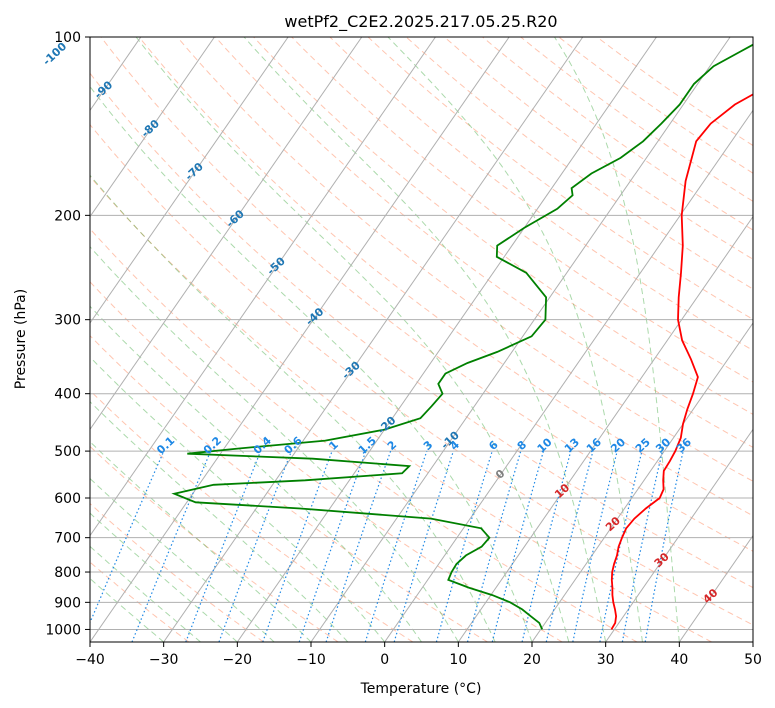 The image size is (775, 708). What do you see at coordinates (67, 216) in the screenshot?
I see `y-tick-label: 200` at bounding box center [67, 216].